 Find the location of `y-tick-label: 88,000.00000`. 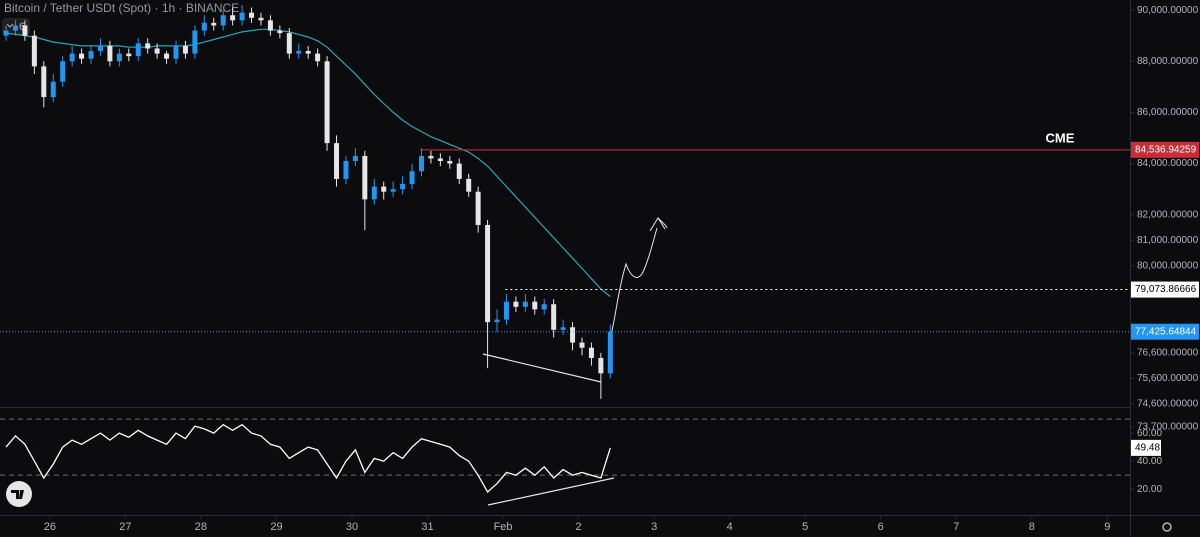

y-tick-label: 88,000.00000 is located at coordinates (1168, 61).